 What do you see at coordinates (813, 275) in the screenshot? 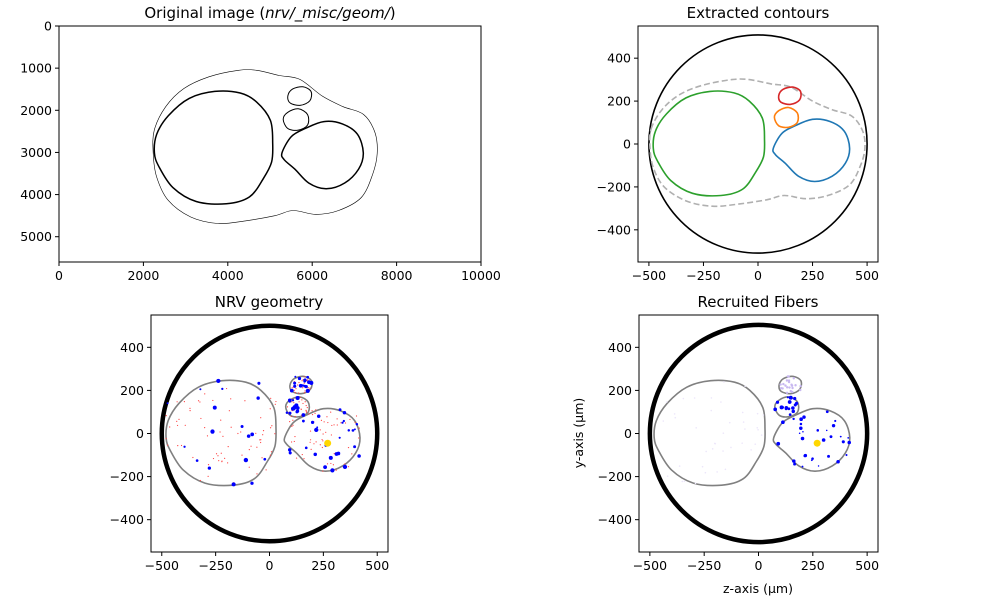
I see `extracted-xtick-label: 250` at bounding box center [813, 275].